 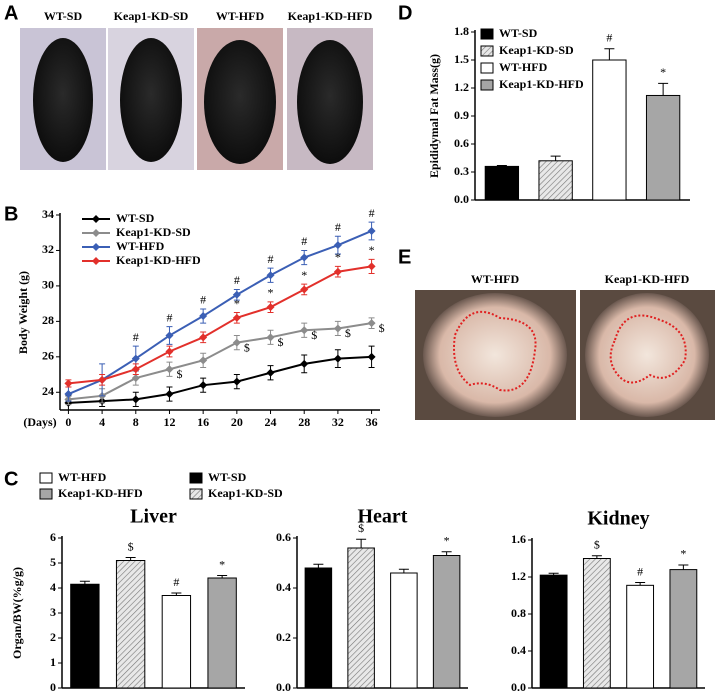 I want to click on panel-label: C, so click(x=11, y=479).